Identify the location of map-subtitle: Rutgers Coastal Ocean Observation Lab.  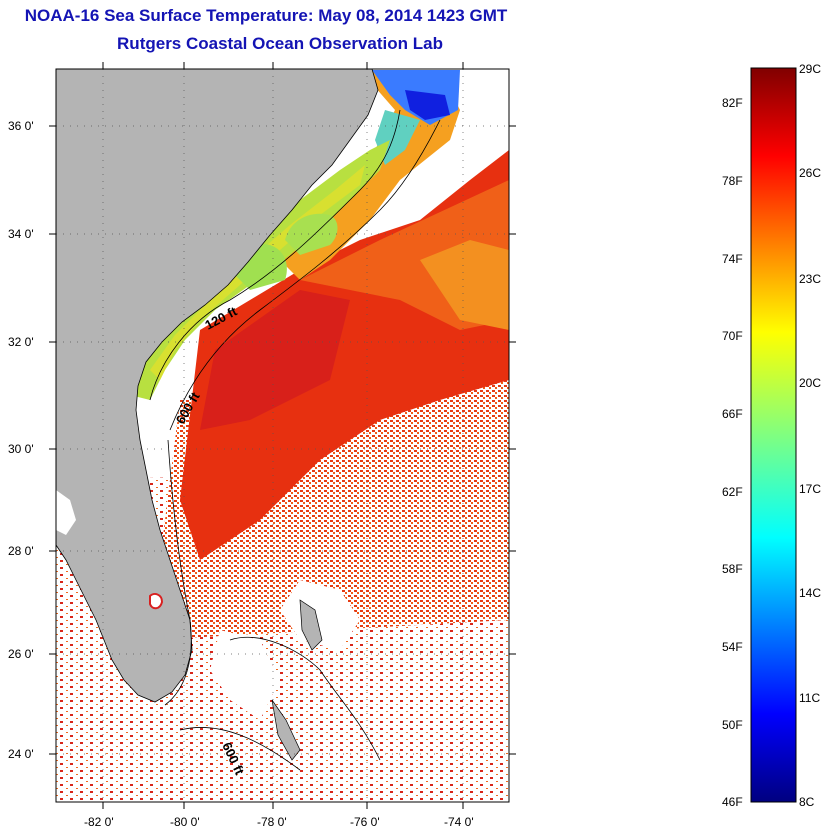
(280, 43).